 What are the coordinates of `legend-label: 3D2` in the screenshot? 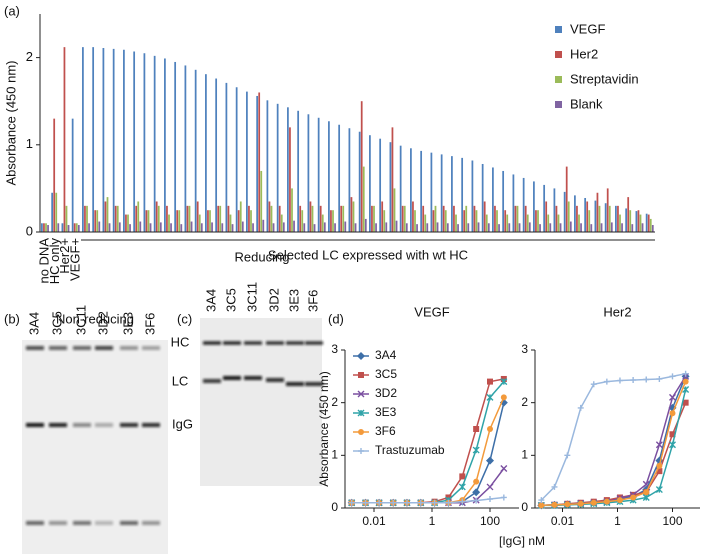 It's located at (386, 393).